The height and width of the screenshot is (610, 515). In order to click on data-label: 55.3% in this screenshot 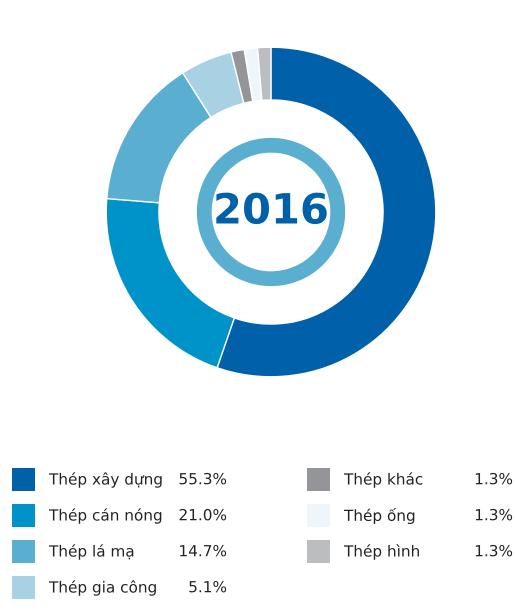, I will do `click(203, 478)`.